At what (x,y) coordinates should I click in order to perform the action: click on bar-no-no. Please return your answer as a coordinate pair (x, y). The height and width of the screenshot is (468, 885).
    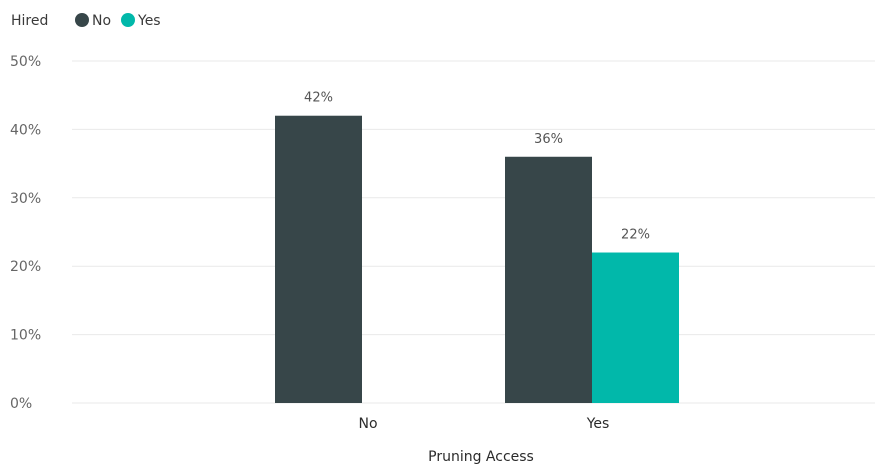
    Looking at the image, I should click on (318, 259).